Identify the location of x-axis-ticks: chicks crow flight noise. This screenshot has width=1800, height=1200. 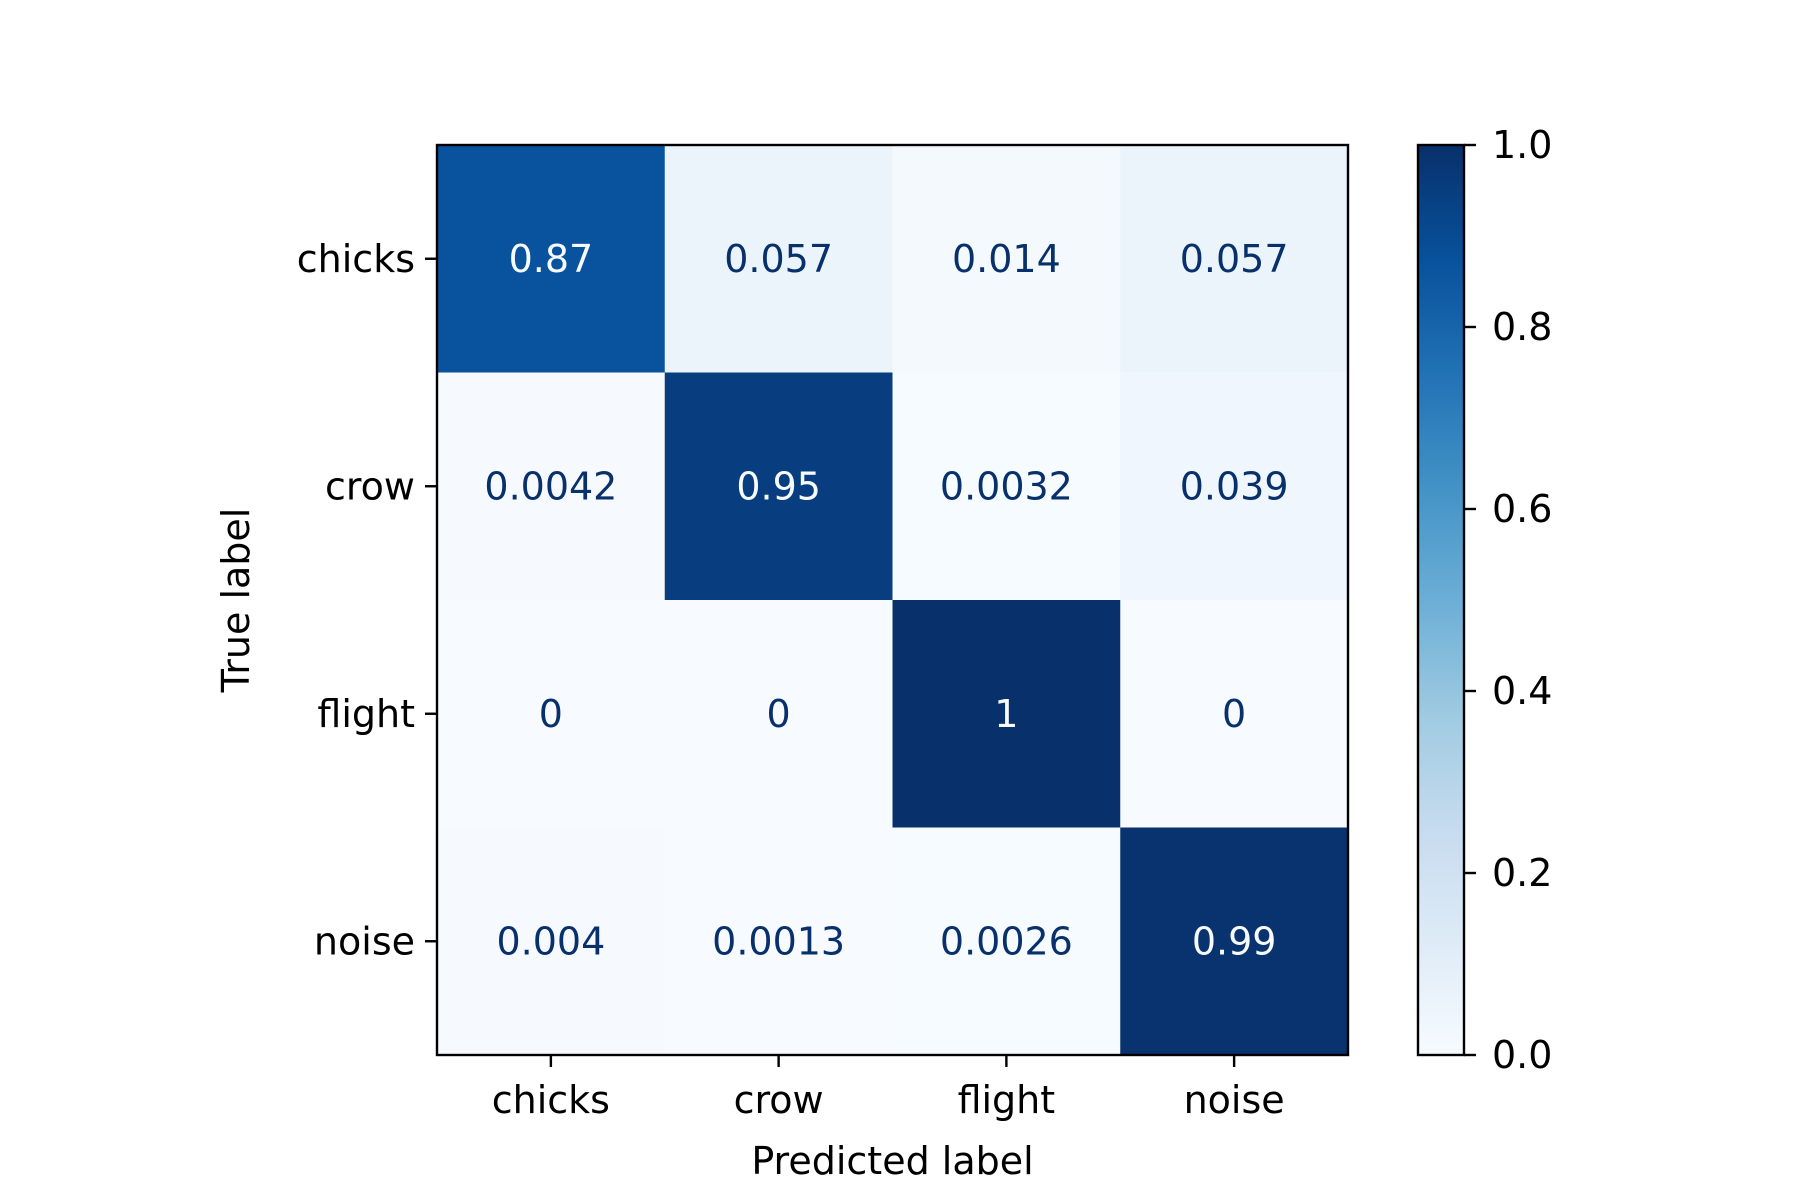
(888, 1088).